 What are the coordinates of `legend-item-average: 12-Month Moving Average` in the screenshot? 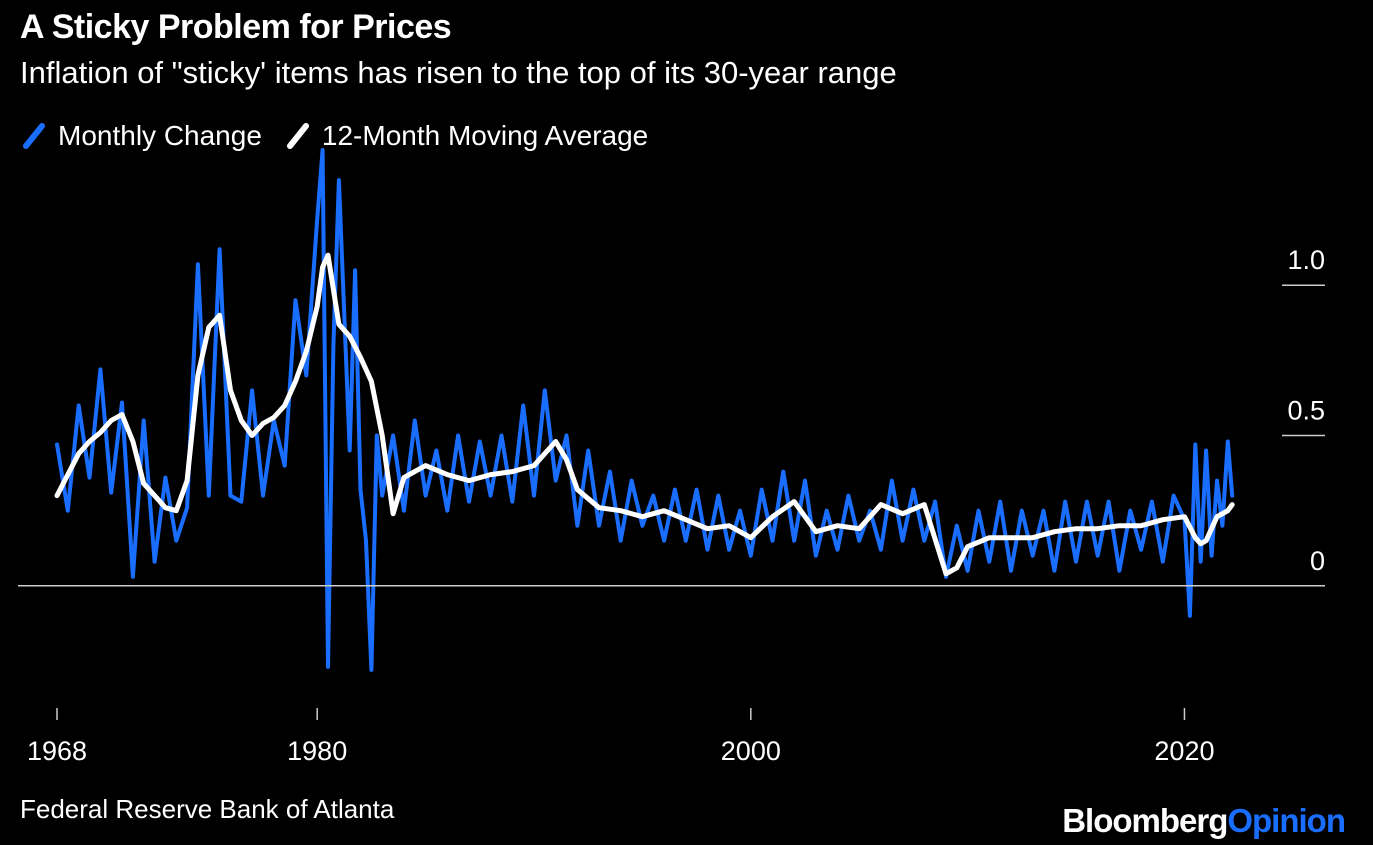 It's located at (466, 136).